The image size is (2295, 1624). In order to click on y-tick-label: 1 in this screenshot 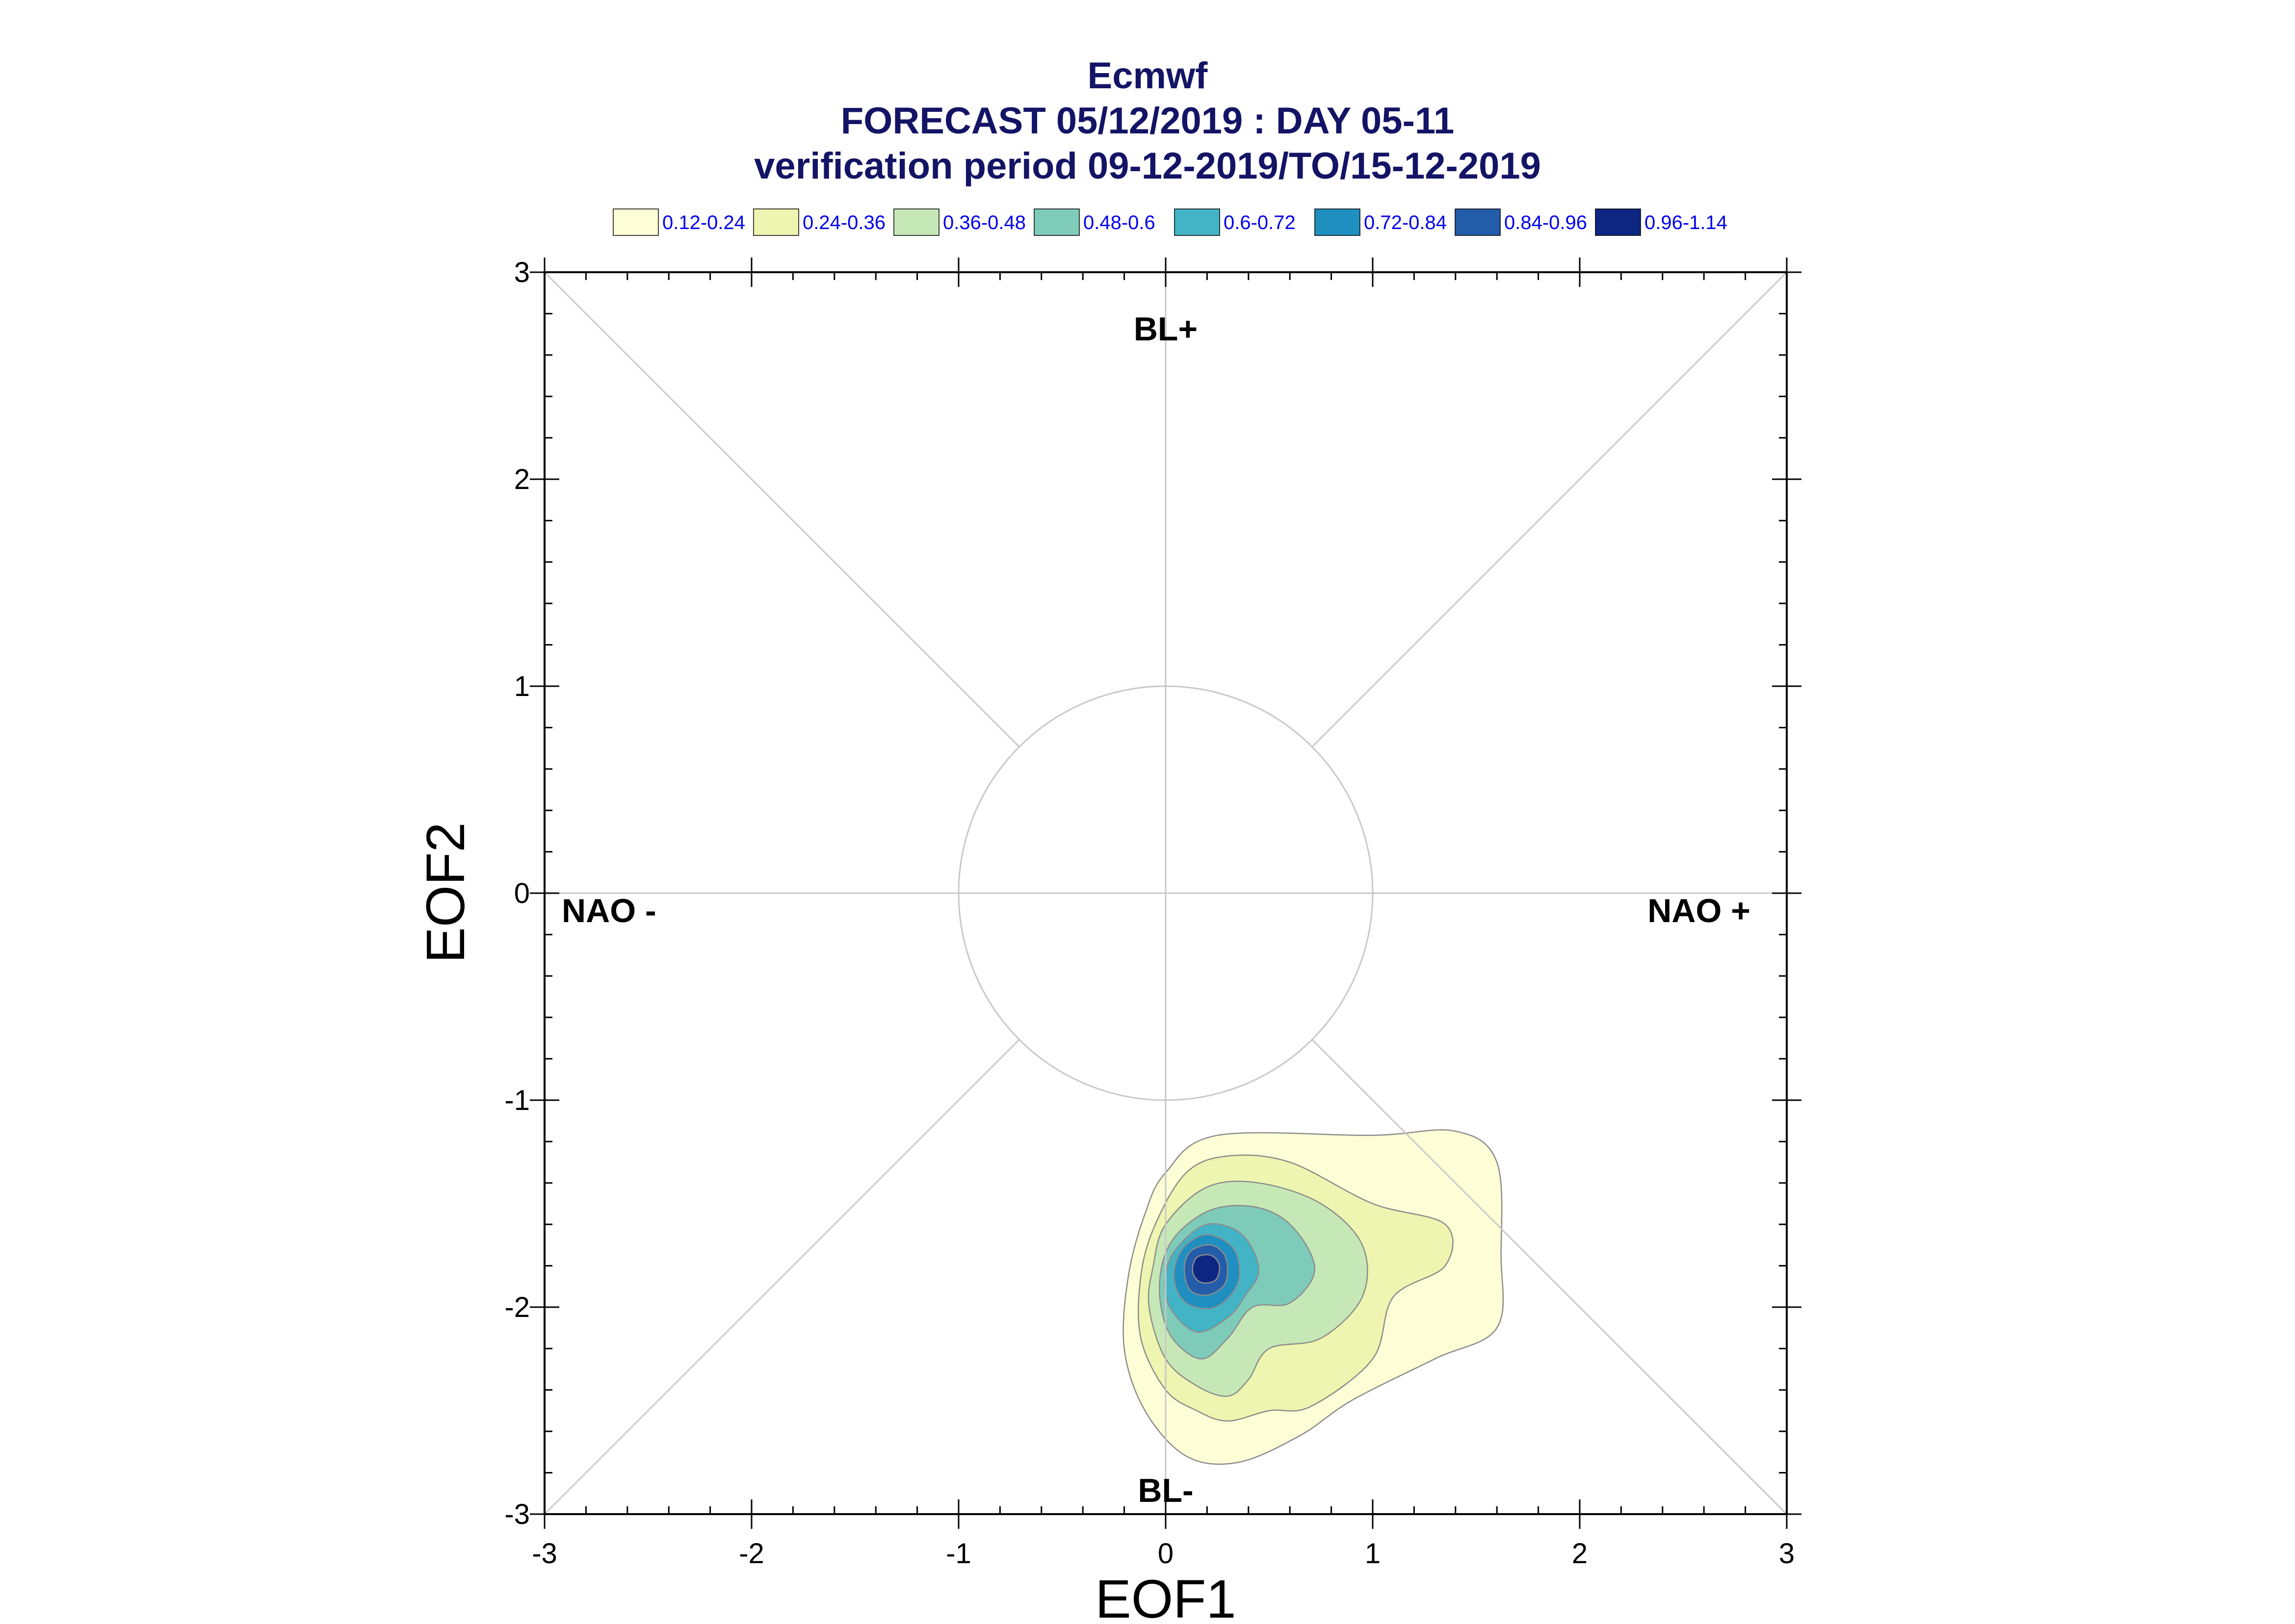, I will do `click(522, 686)`.